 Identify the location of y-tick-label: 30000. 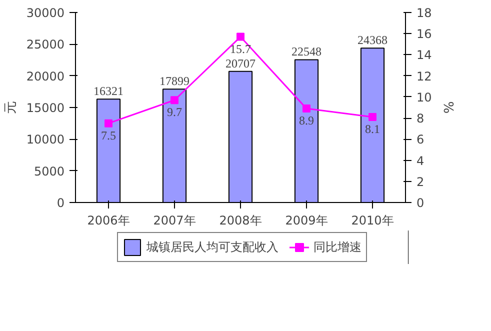
(45, 13).